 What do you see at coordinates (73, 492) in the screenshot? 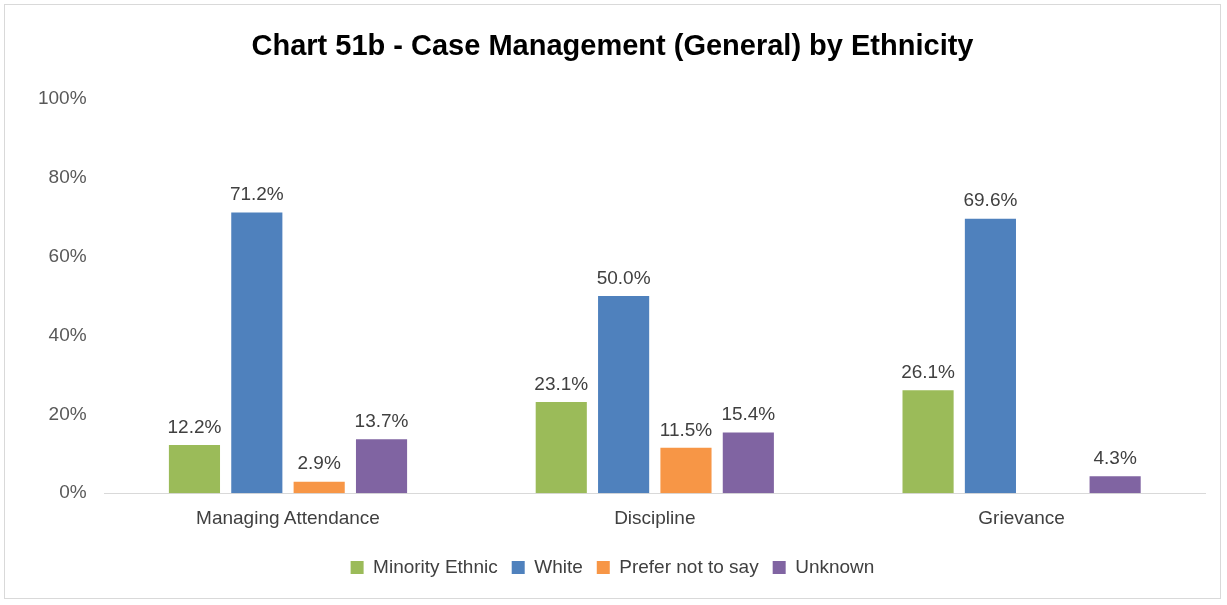
I see `y-tick-label: 0%` at bounding box center [73, 492].